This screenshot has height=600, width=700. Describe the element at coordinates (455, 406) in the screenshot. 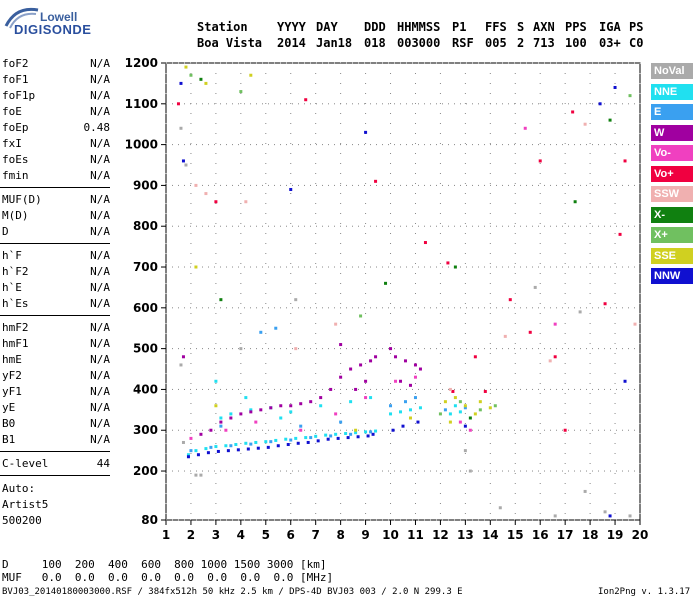

I see `point-nne` at that location.